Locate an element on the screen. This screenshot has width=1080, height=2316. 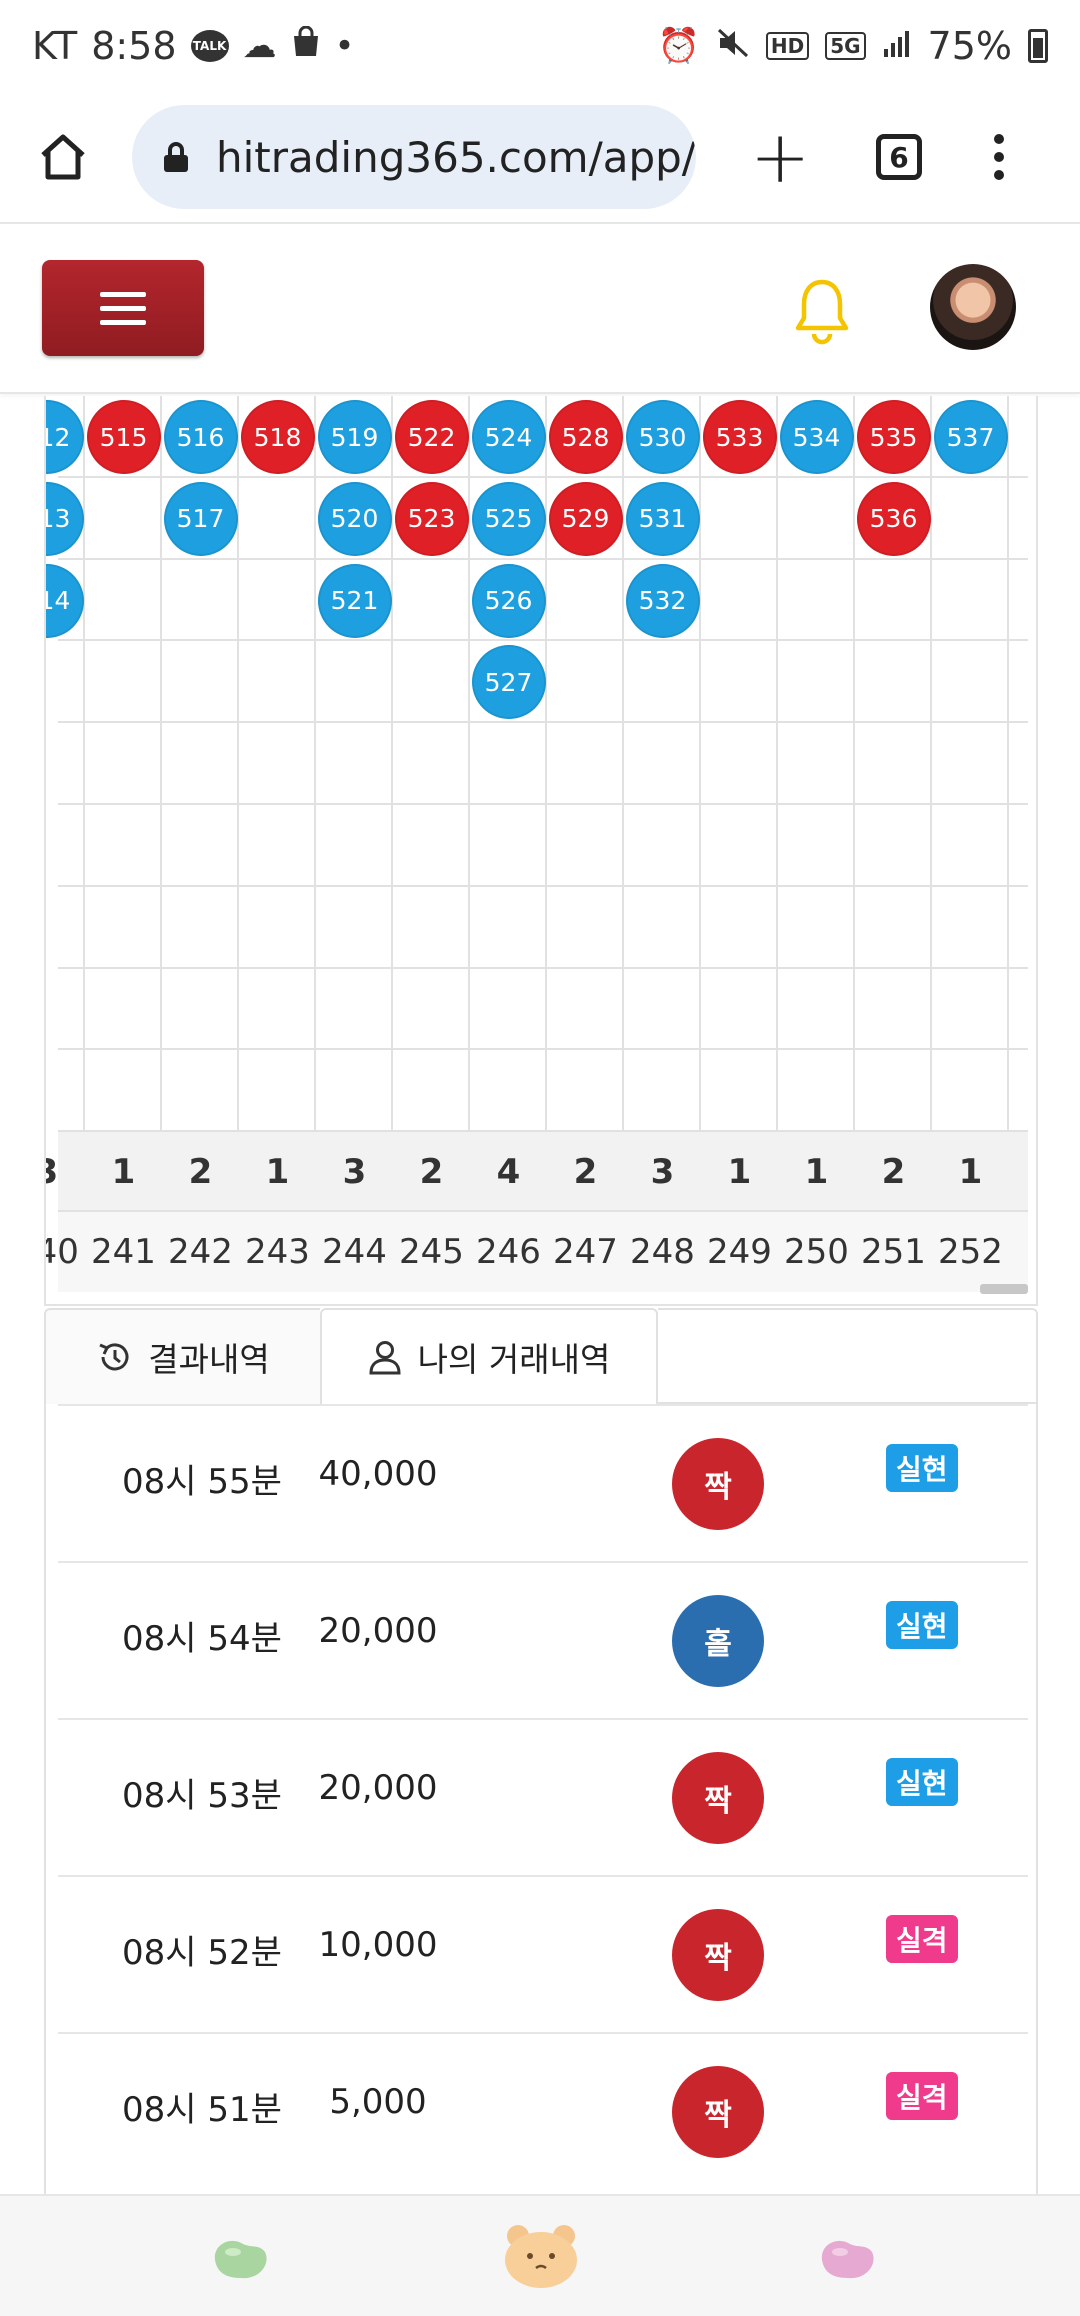
round-number: 242 is located at coordinates (200, 1252).